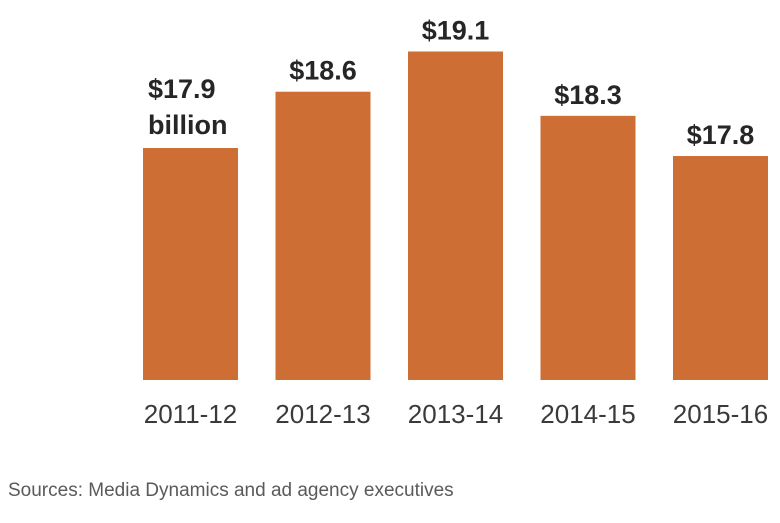 The image size is (780, 523). I want to click on x-tick-label-2012-13: 2012-13, so click(322, 414).